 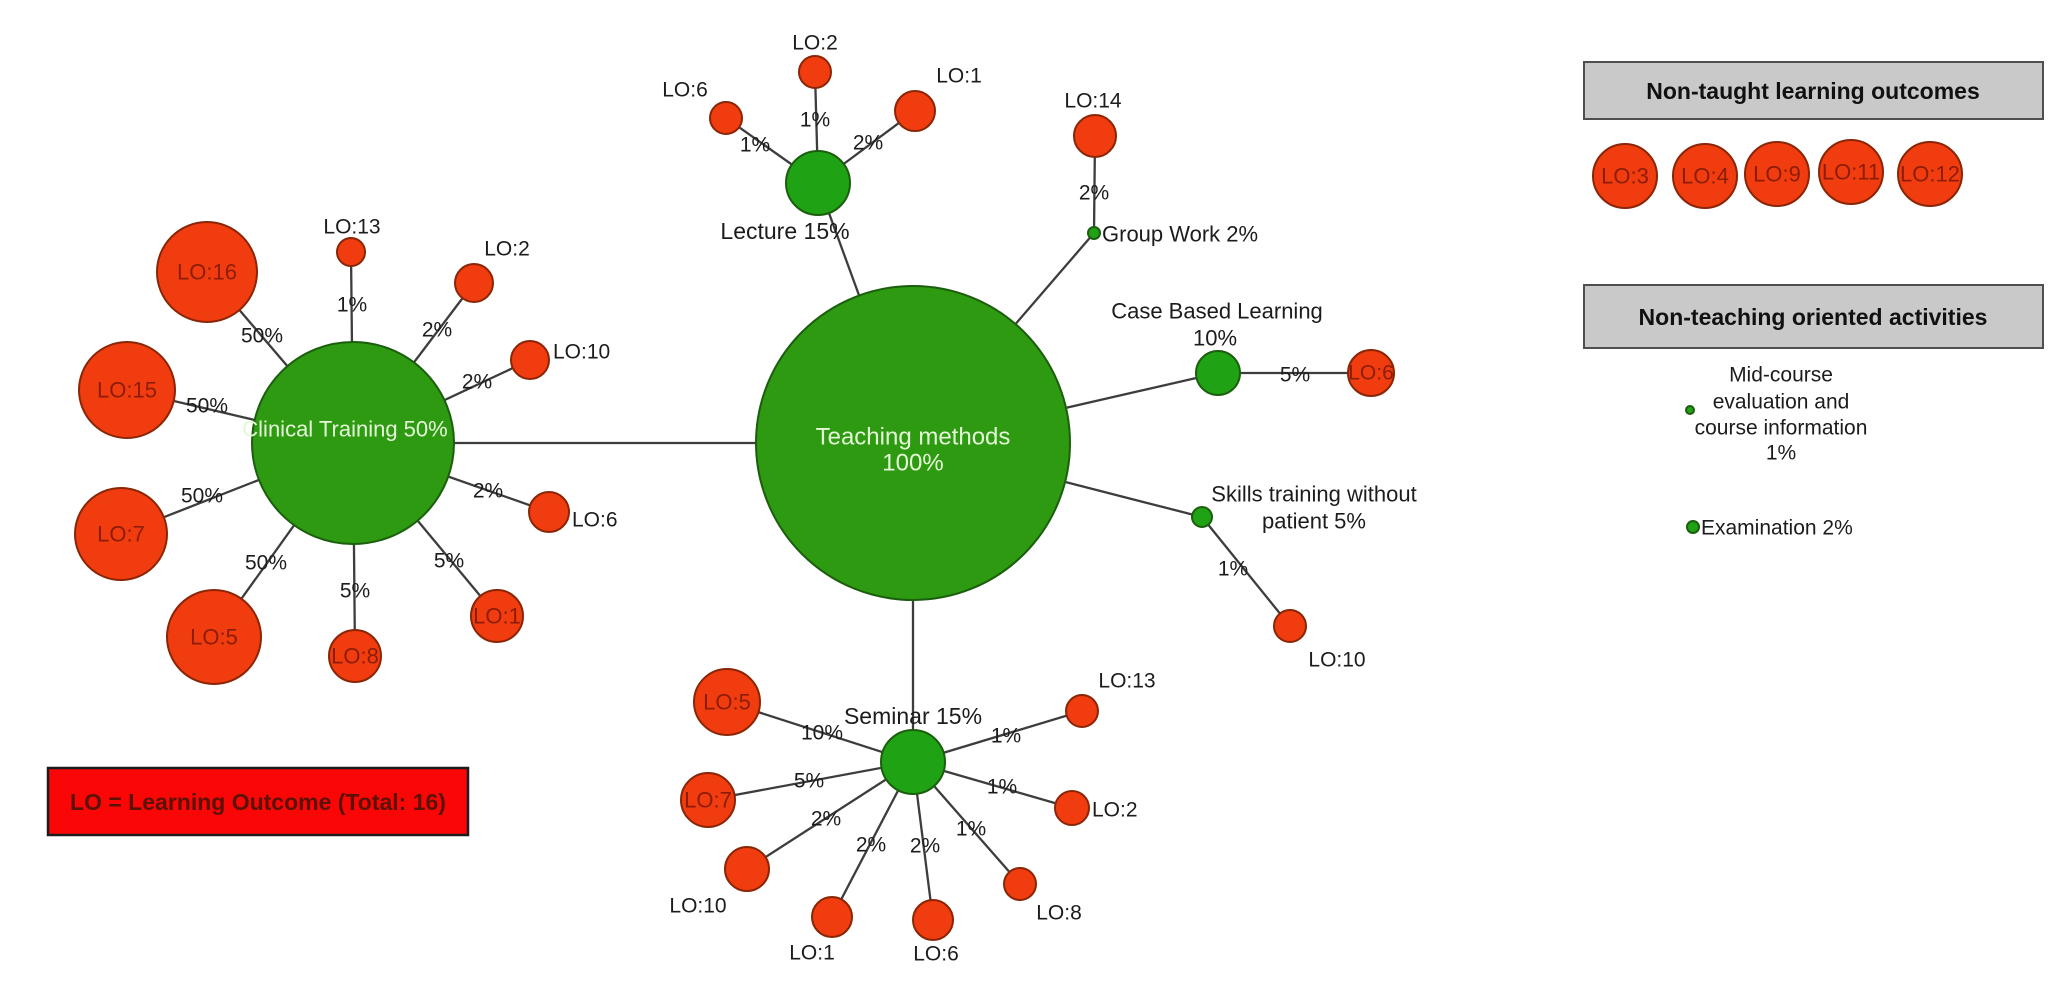 What do you see at coordinates (1059, 913) in the screenshot?
I see `node-label-sem_lo8: LO:8` at bounding box center [1059, 913].